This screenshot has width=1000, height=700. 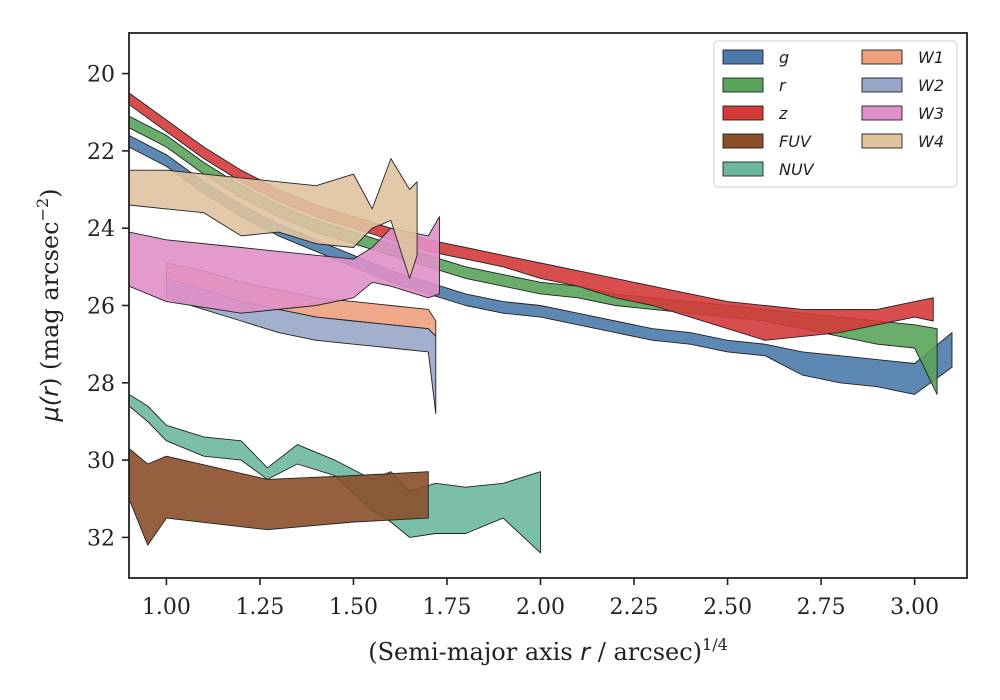 I want to click on legend-label-nuv: NUV, so click(x=797, y=169).